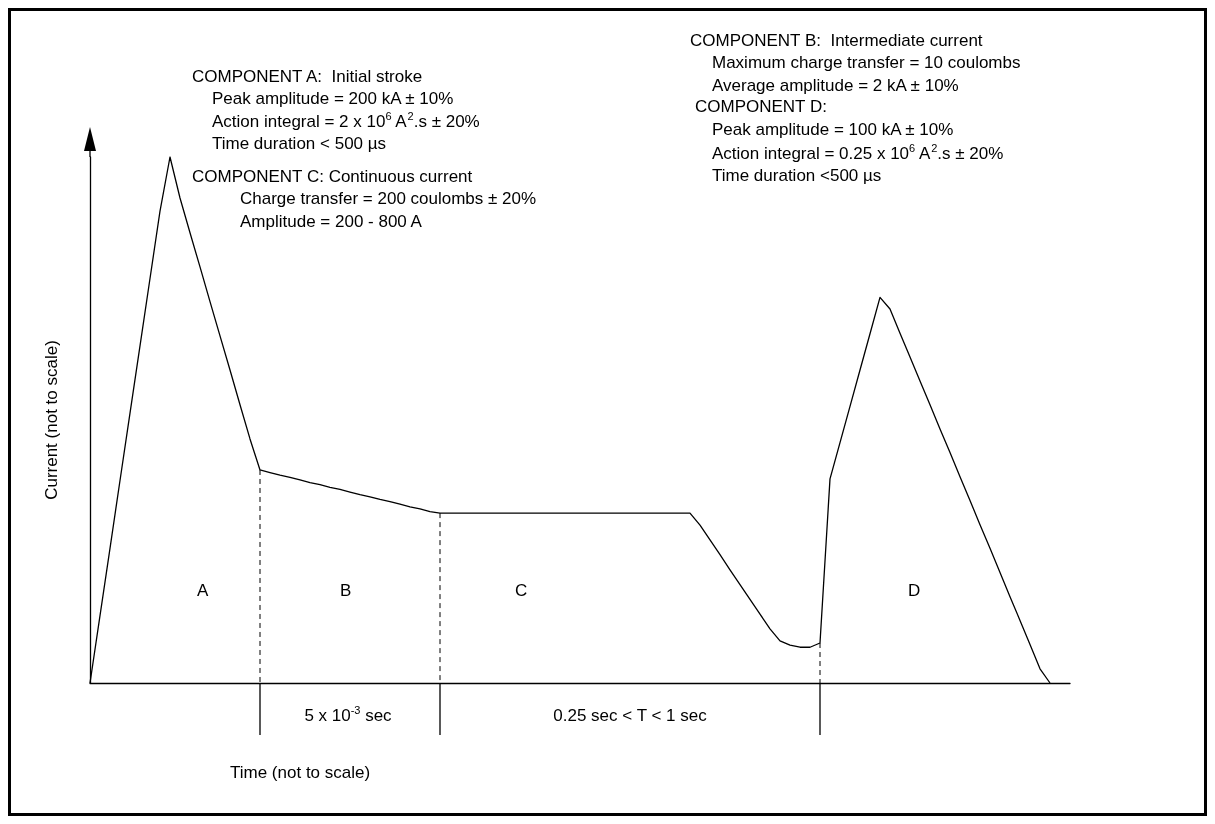  Describe the element at coordinates (835, 85) in the screenshot. I see `text: Average amplitude = 2 kA ± 10%` at that location.